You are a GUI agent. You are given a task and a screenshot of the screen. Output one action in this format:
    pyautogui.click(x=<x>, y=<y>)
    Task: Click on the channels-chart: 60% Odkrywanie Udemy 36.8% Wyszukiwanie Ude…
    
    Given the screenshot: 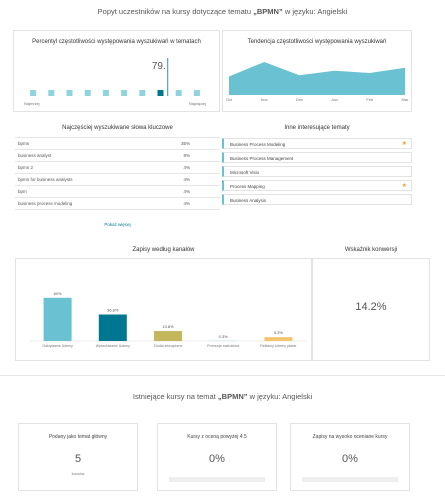 What is the action you would take?
    pyautogui.click(x=168, y=319)
    